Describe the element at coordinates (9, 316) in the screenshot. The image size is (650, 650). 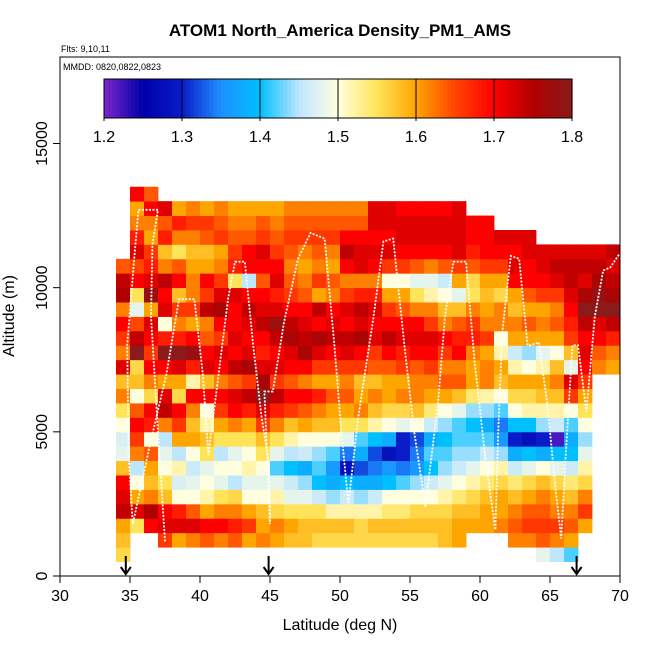
I see `y-axis-label: Altitude (m)` at that location.